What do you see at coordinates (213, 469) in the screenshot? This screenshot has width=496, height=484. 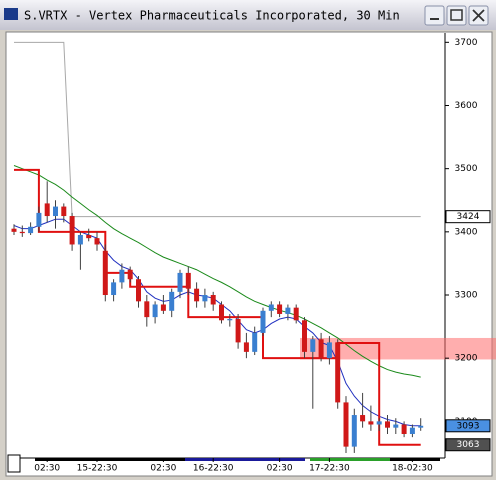 I see `x-tick-label: 16-22:30` at bounding box center [213, 469].